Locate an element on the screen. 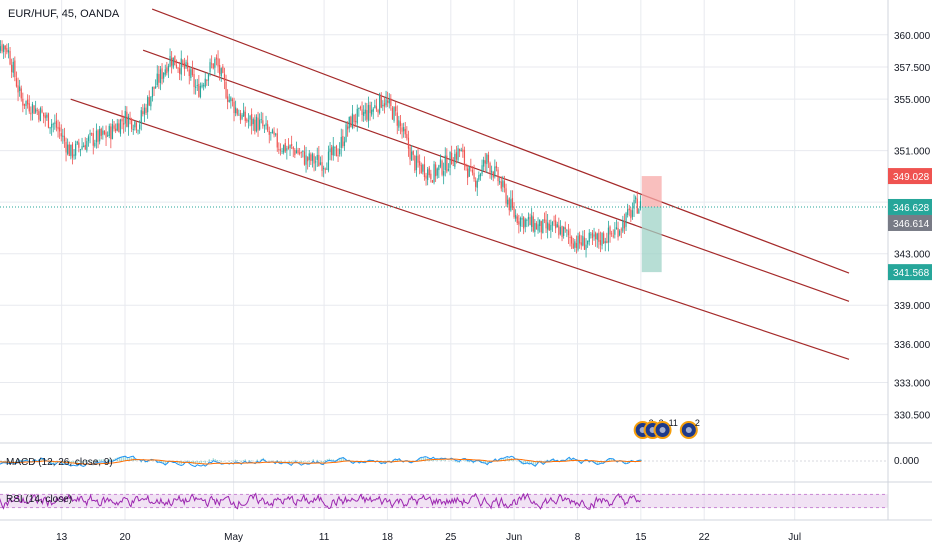  price-tick-label: 355.000 is located at coordinates (912, 100).